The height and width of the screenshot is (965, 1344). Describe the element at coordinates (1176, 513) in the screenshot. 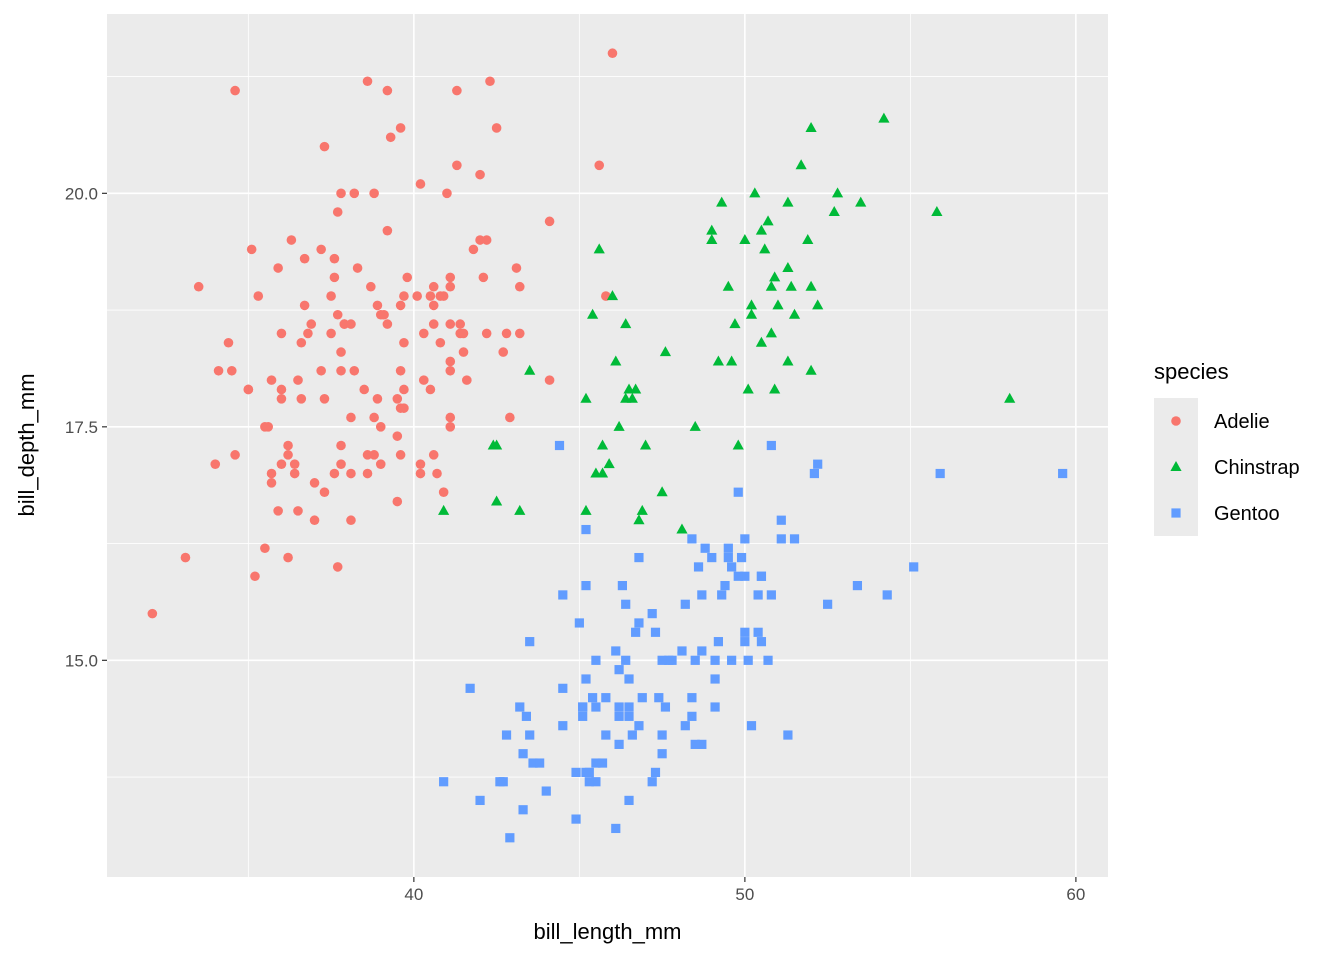

I see `legend-key-gentoo` at that location.